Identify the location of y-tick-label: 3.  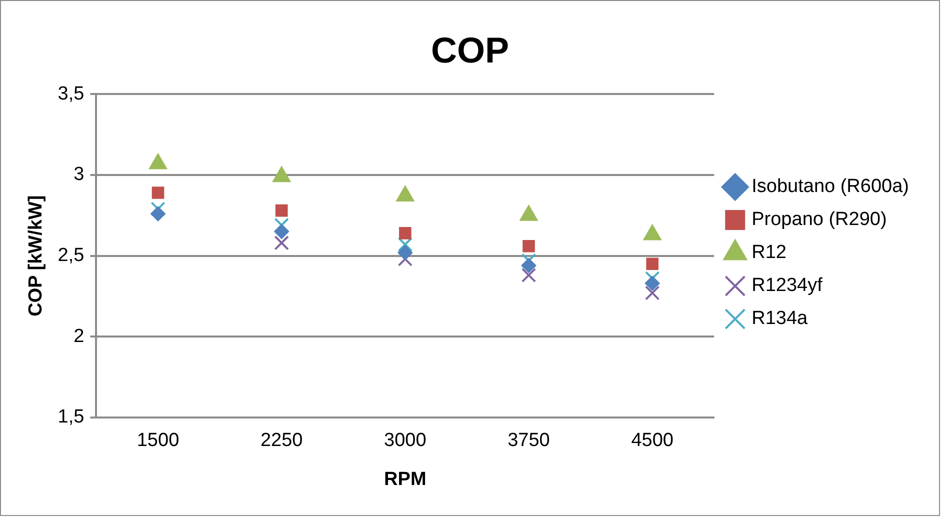
(79, 175).